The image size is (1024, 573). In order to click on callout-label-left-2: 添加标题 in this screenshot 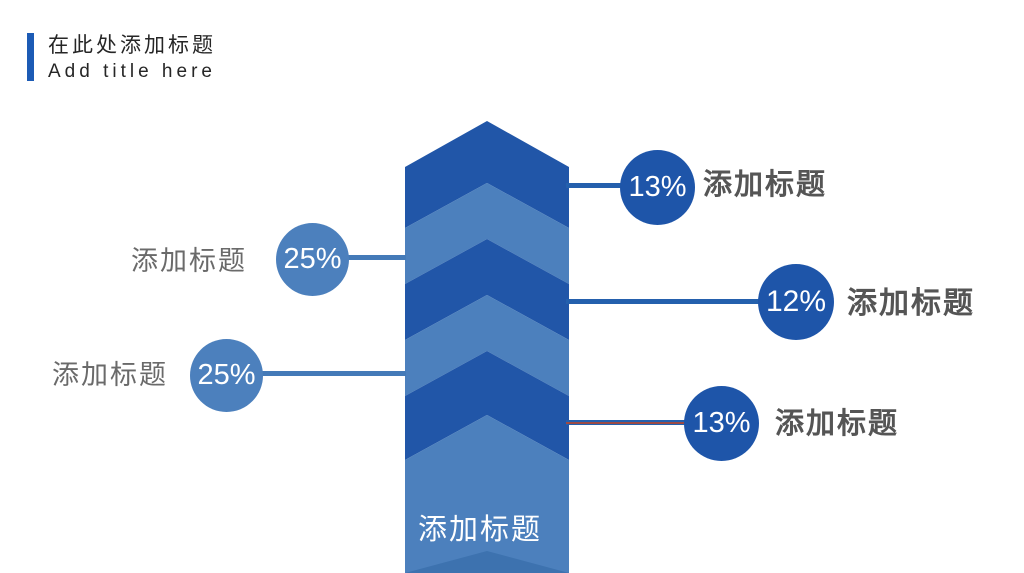, I will do `click(110, 375)`.